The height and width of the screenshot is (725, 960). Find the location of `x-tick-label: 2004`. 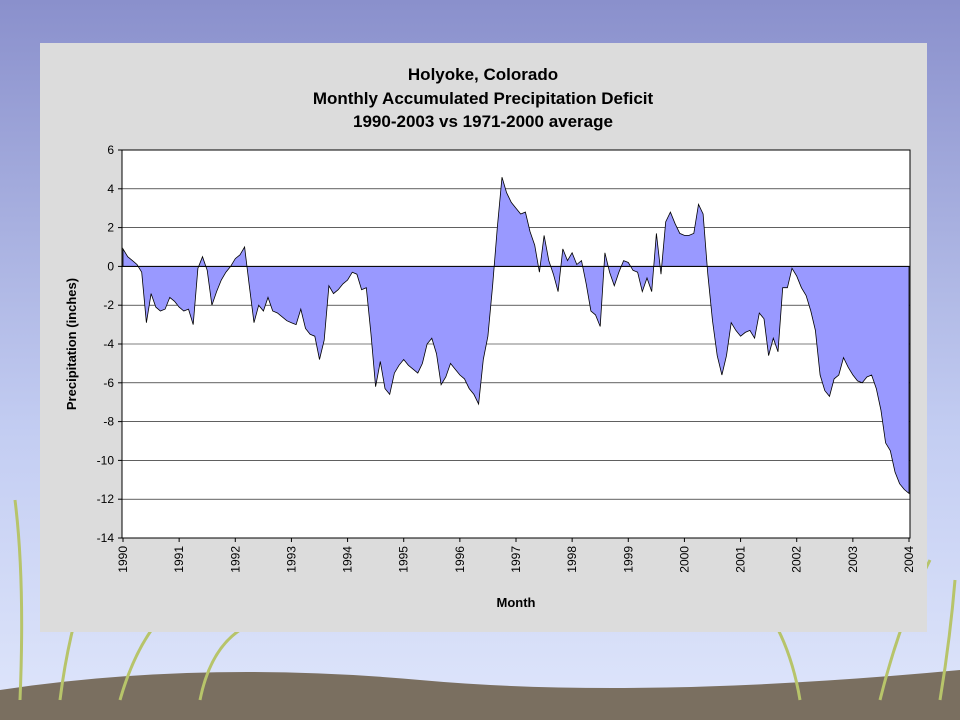

x-tick-label: 2004 is located at coordinates (909, 559).